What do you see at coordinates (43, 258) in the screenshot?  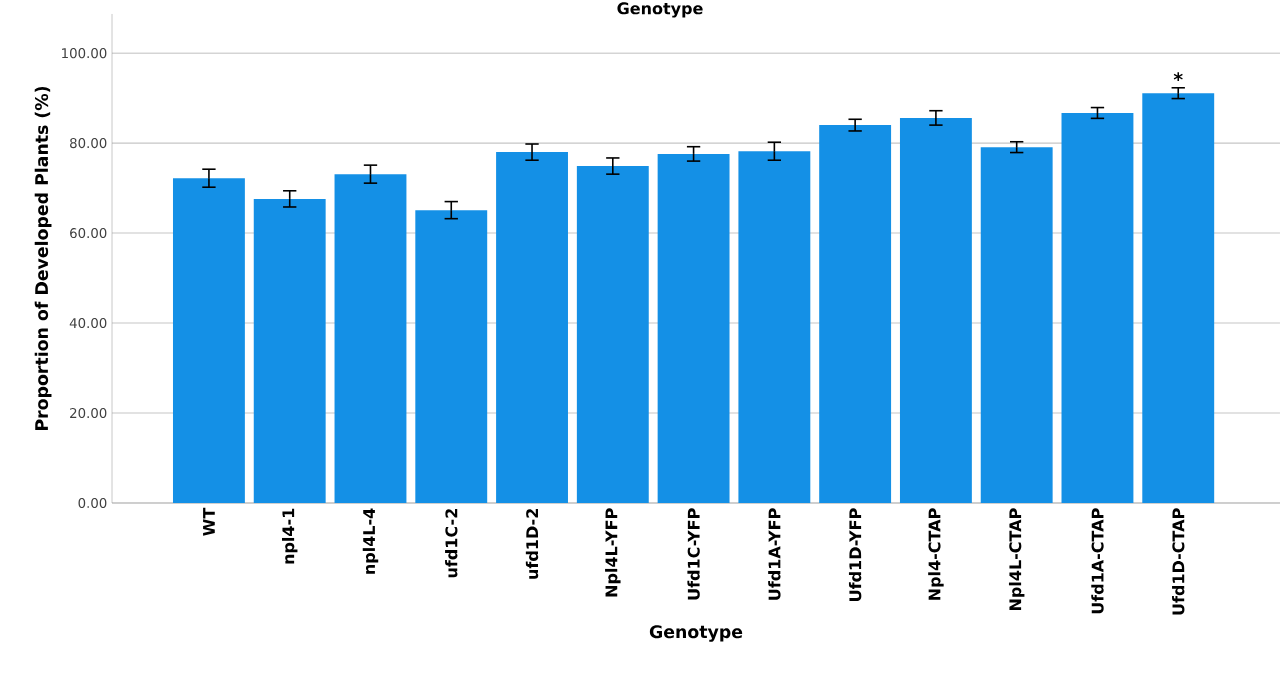 I see `y-axis-title: Proportion of Developed Plants (%)` at bounding box center [43, 258].